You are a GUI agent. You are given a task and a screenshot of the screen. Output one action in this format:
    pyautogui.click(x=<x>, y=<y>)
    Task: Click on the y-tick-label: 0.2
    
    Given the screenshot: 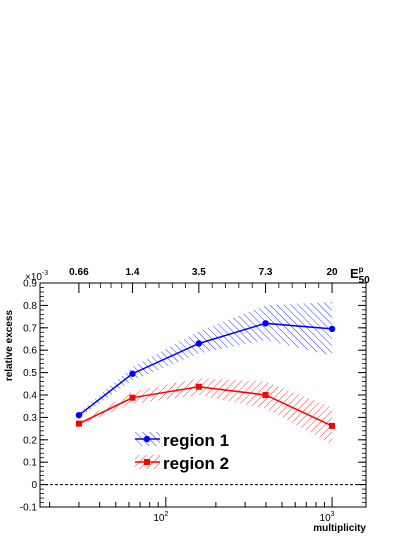 What is the action you would take?
    pyautogui.click(x=30, y=440)
    